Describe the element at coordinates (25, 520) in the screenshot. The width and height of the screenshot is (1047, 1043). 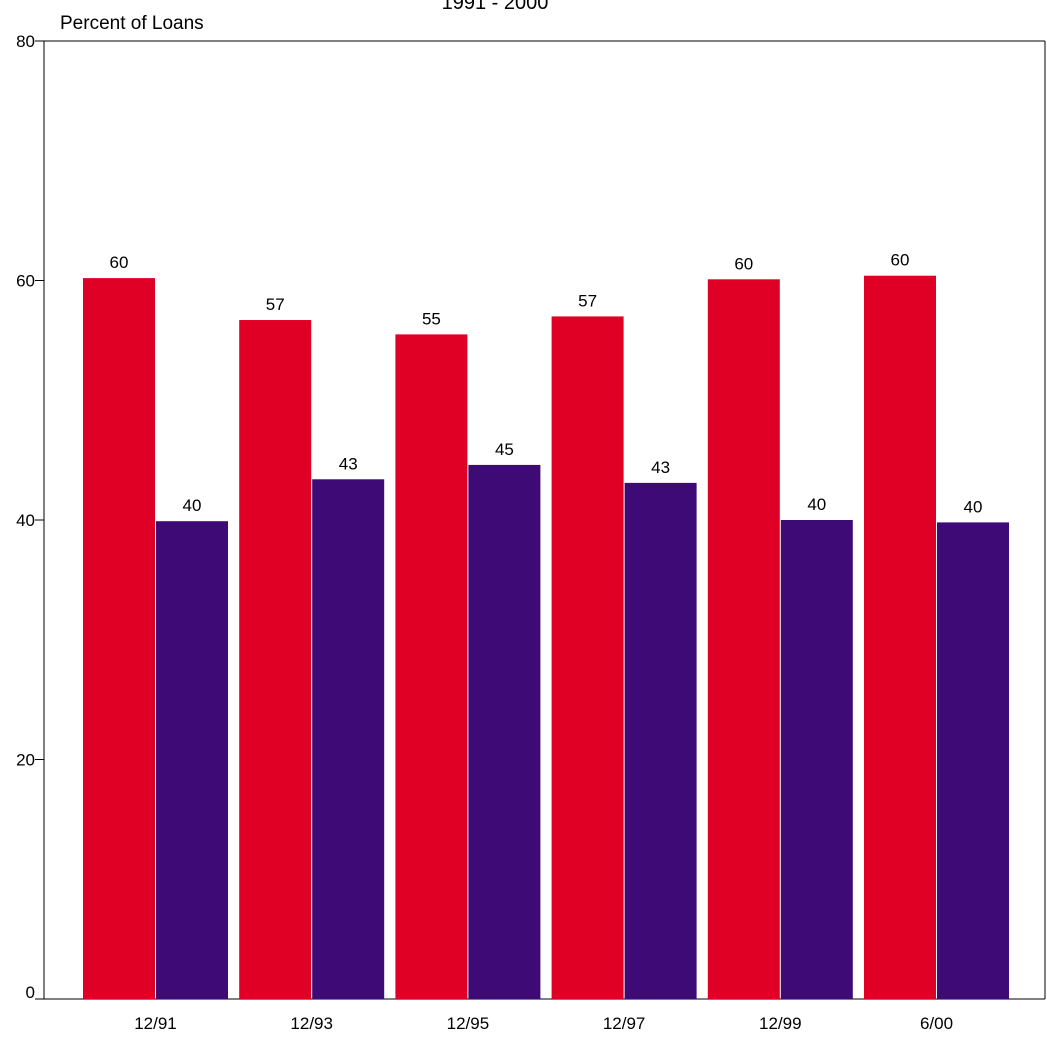
I see `y-tick-label: 40` at that location.